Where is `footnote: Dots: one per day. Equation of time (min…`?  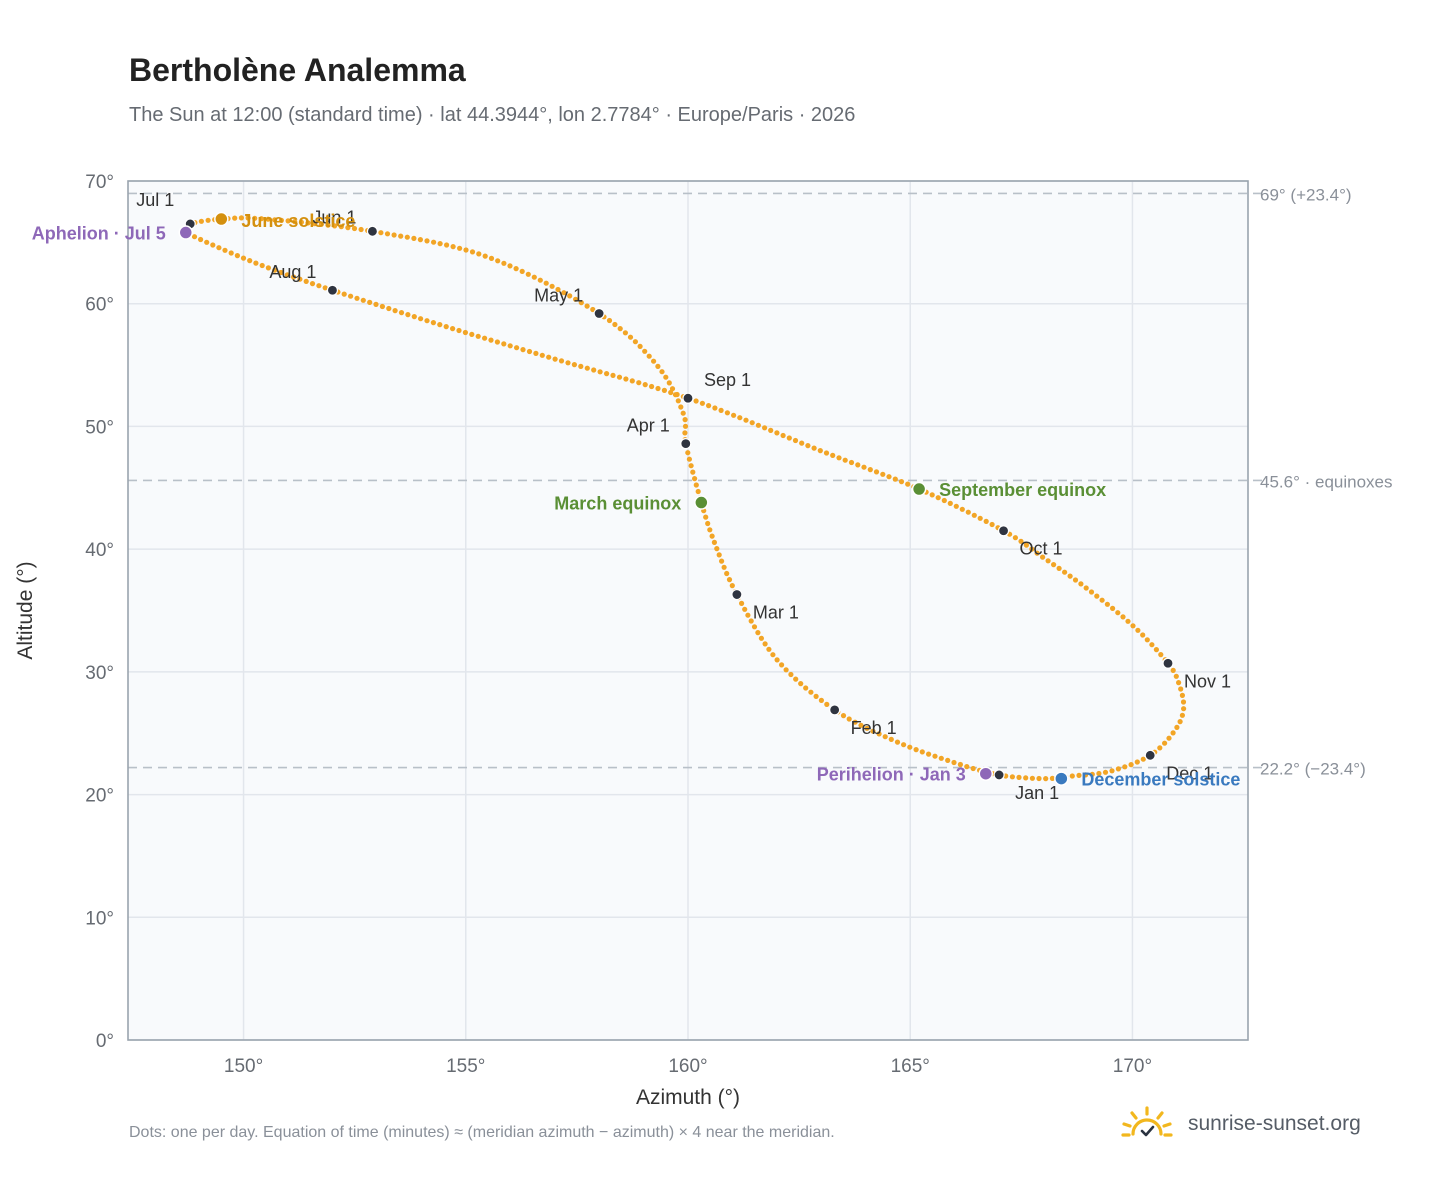 footnote: Dots: one per day. Equation of time (min… is located at coordinates (482, 1132).